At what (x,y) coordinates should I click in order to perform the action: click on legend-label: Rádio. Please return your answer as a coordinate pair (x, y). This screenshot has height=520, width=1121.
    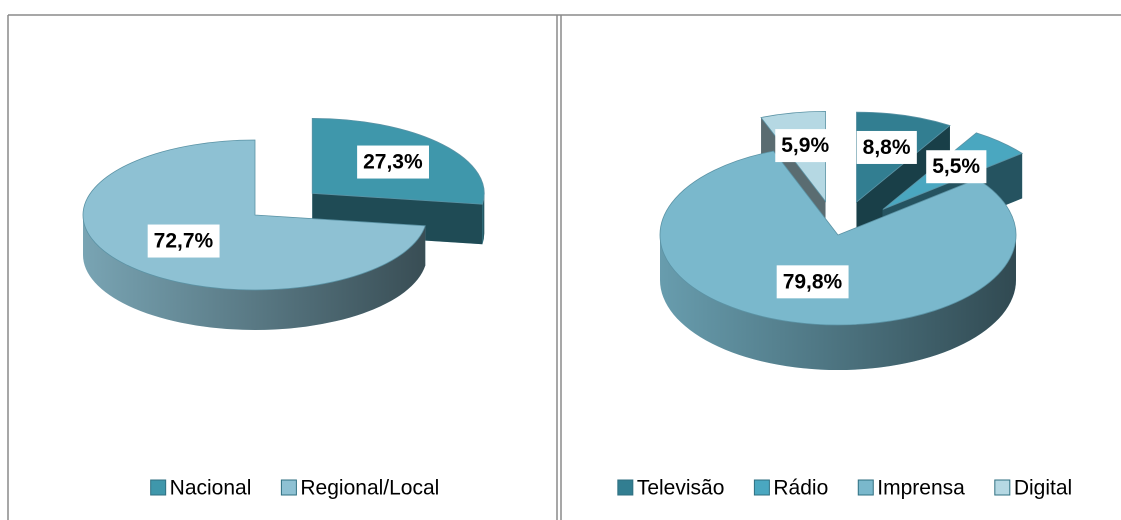
    Looking at the image, I should click on (800, 488).